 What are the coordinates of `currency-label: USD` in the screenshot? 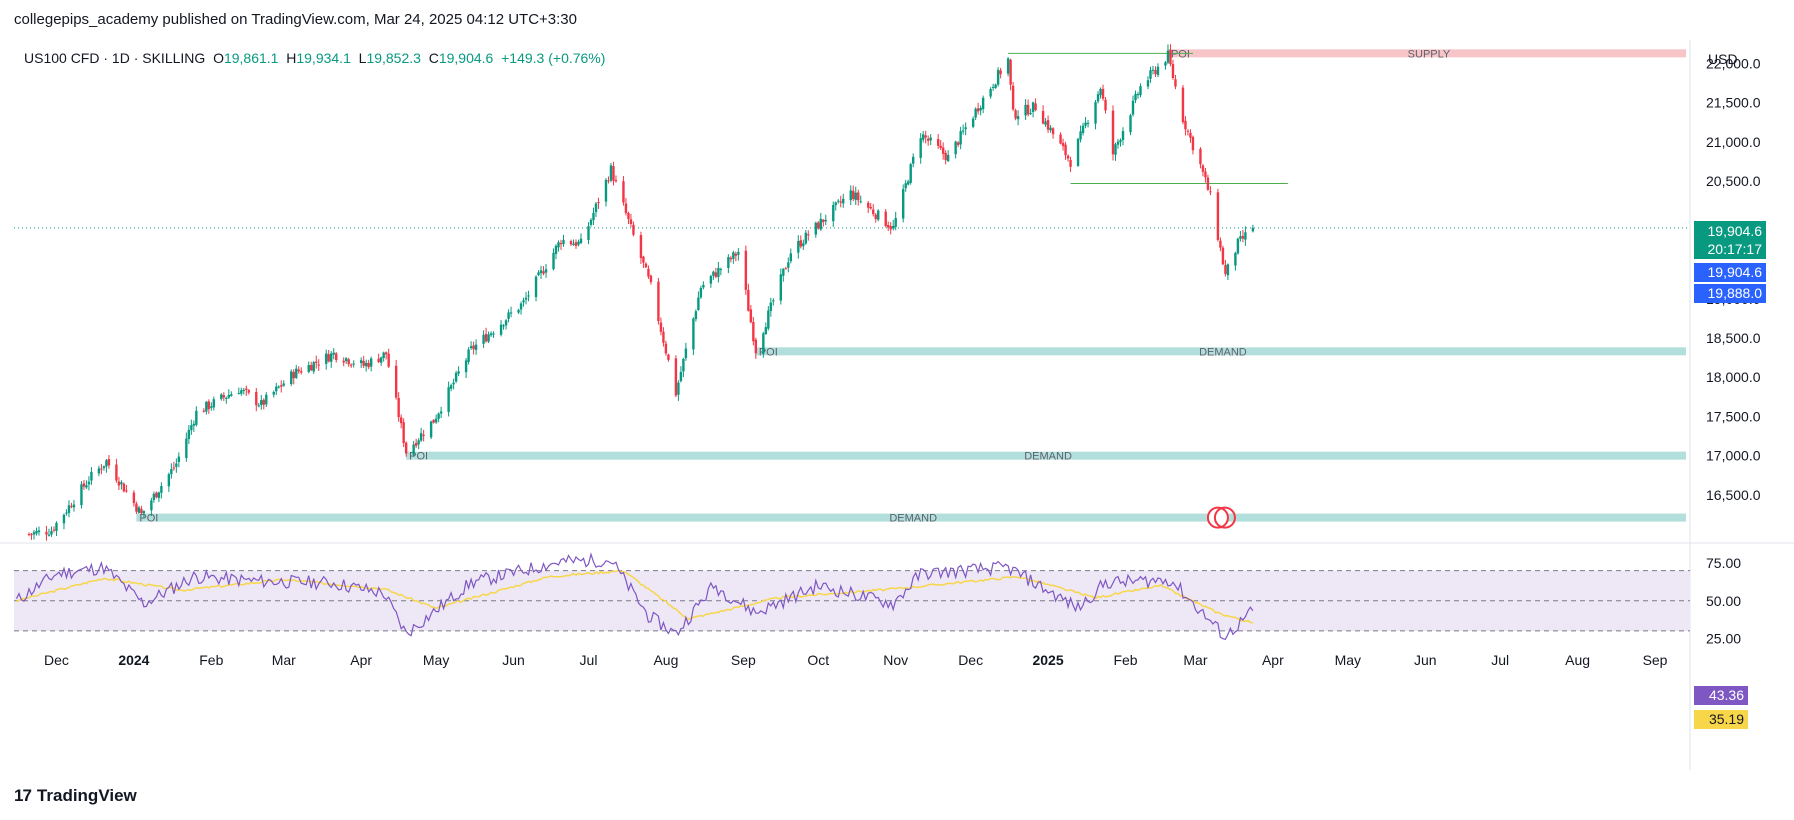 It's located at (1723, 59).